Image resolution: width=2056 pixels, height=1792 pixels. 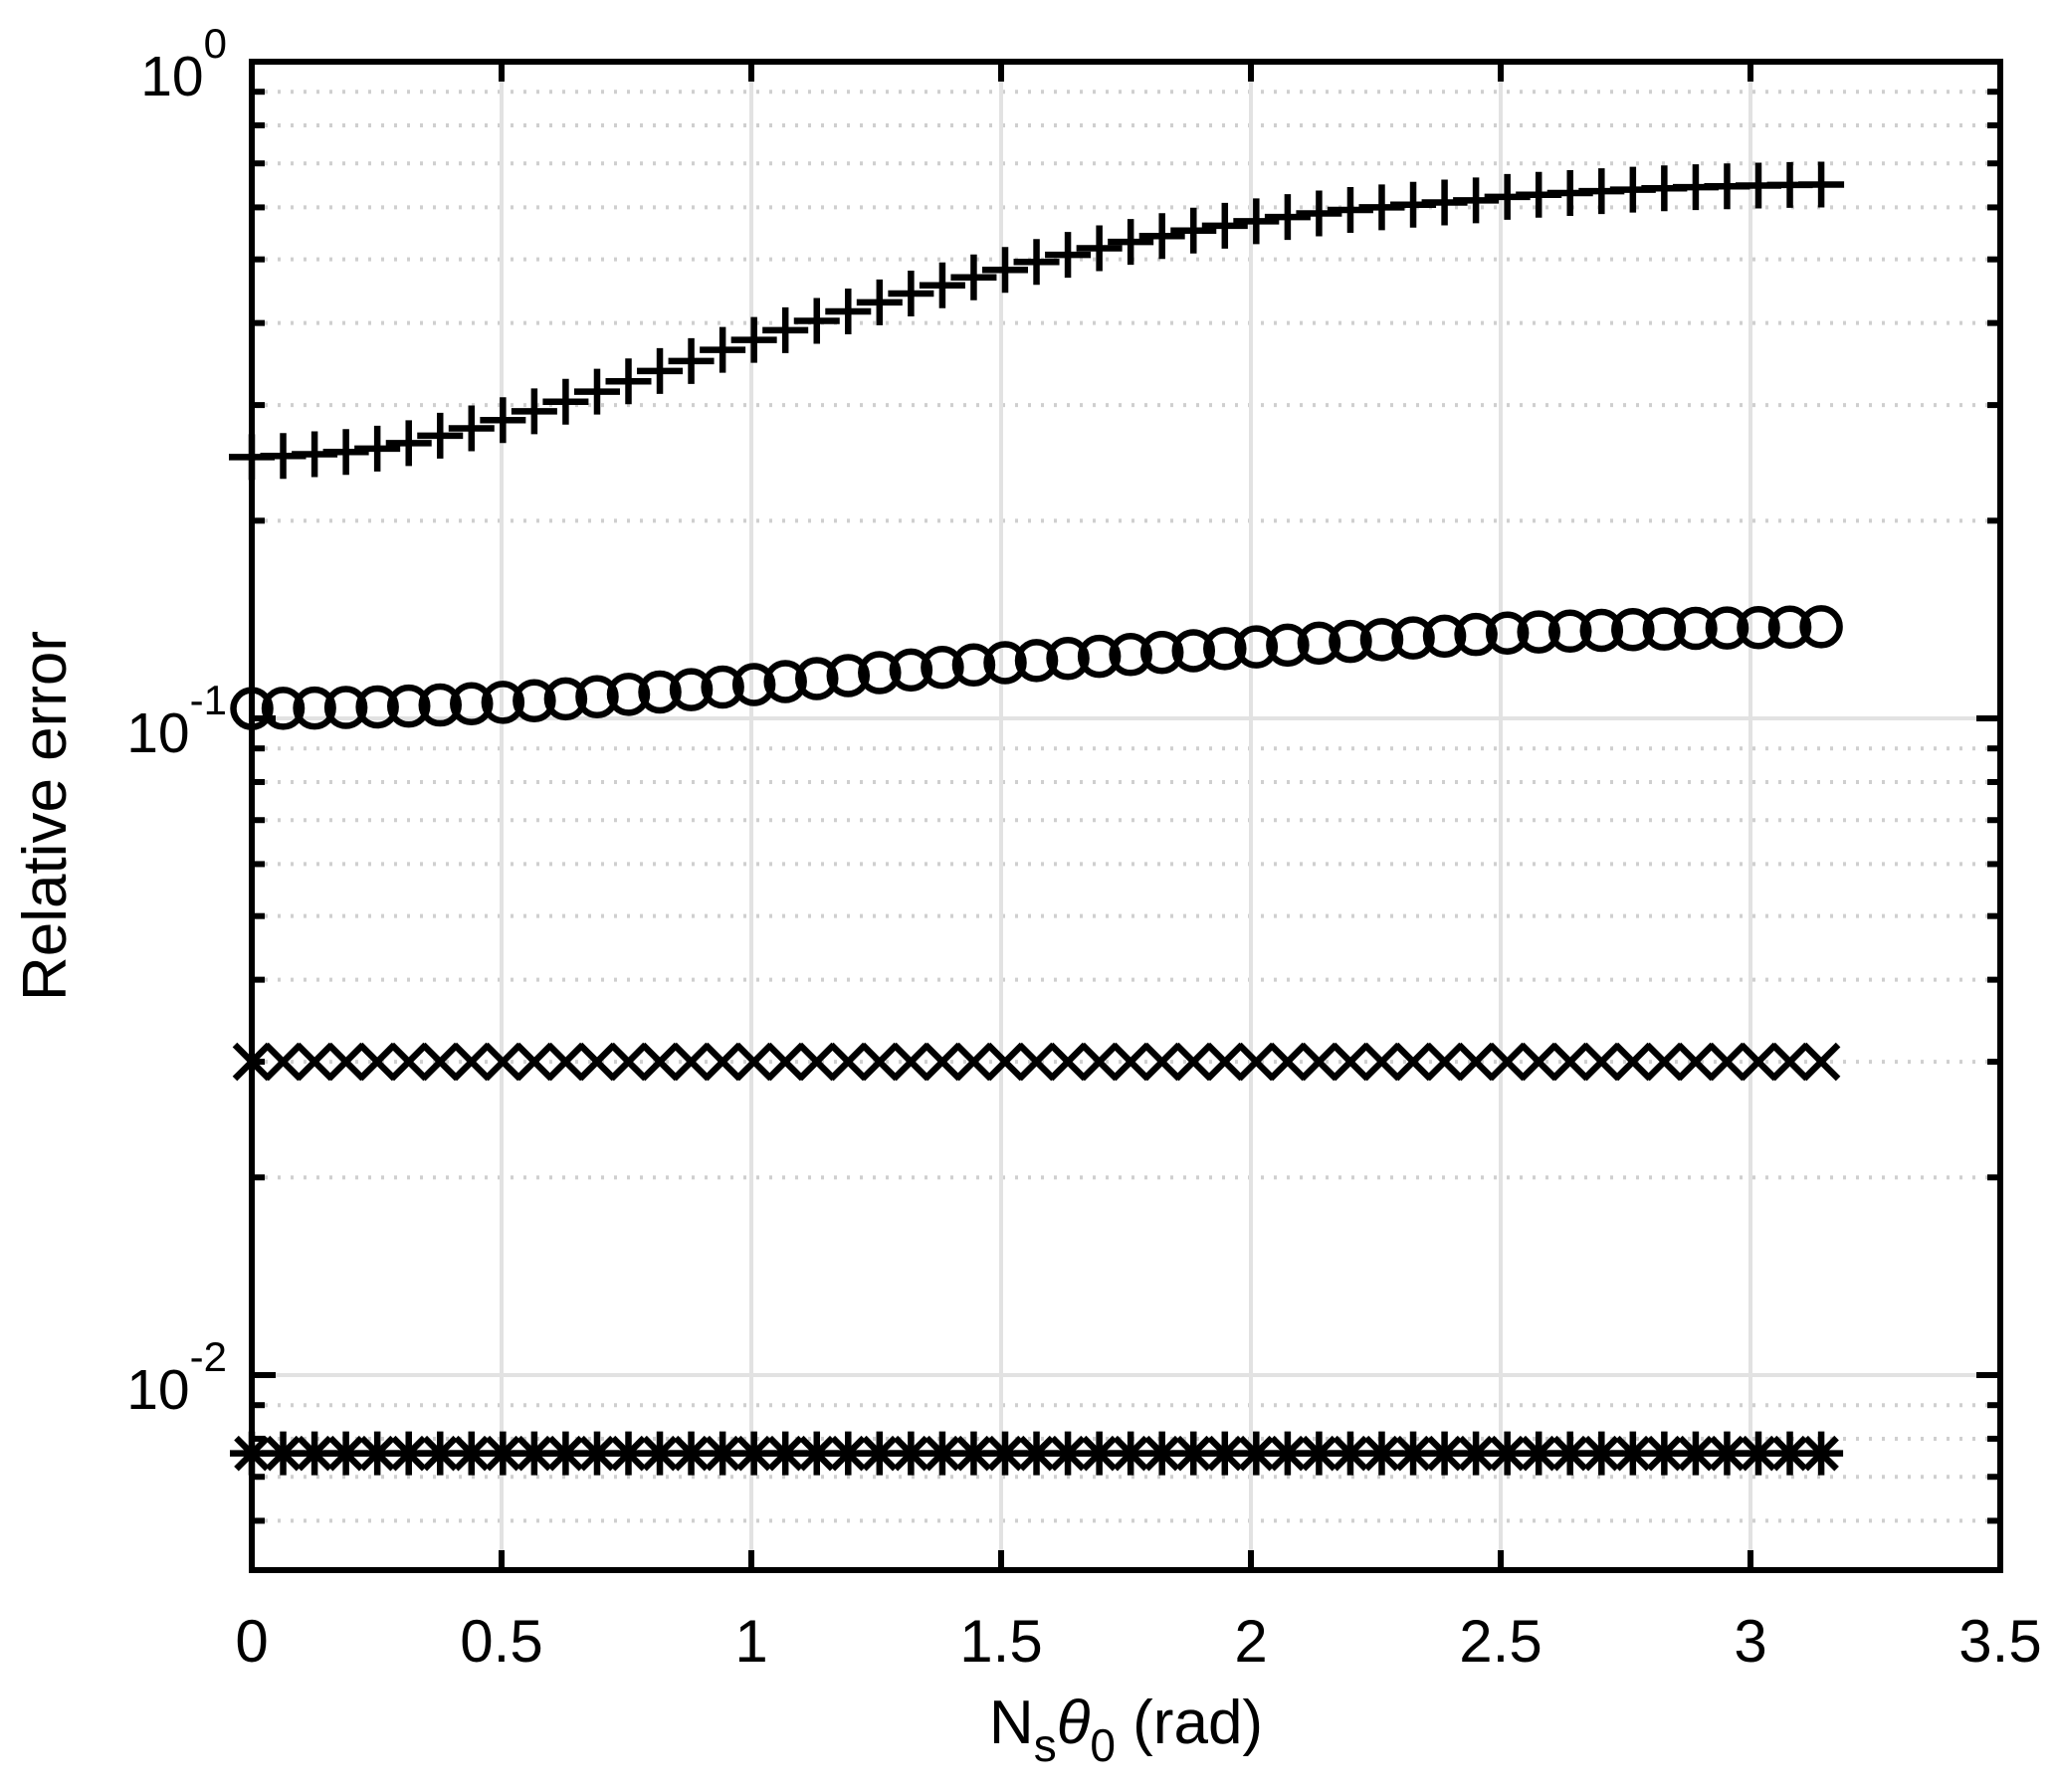 I want to click on series-asterisk, so click(x=1037, y=1453).